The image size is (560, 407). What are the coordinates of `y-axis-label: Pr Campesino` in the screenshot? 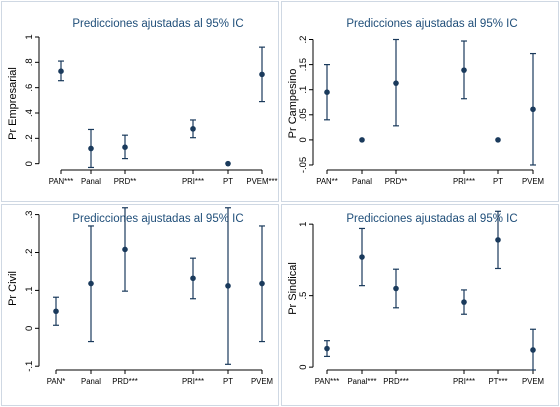 It's located at (293, 104).